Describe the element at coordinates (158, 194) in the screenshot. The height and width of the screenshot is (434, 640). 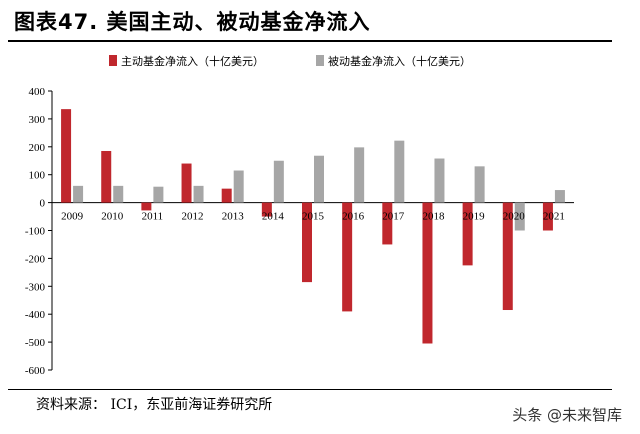
I see `bar-passive-2011` at that location.